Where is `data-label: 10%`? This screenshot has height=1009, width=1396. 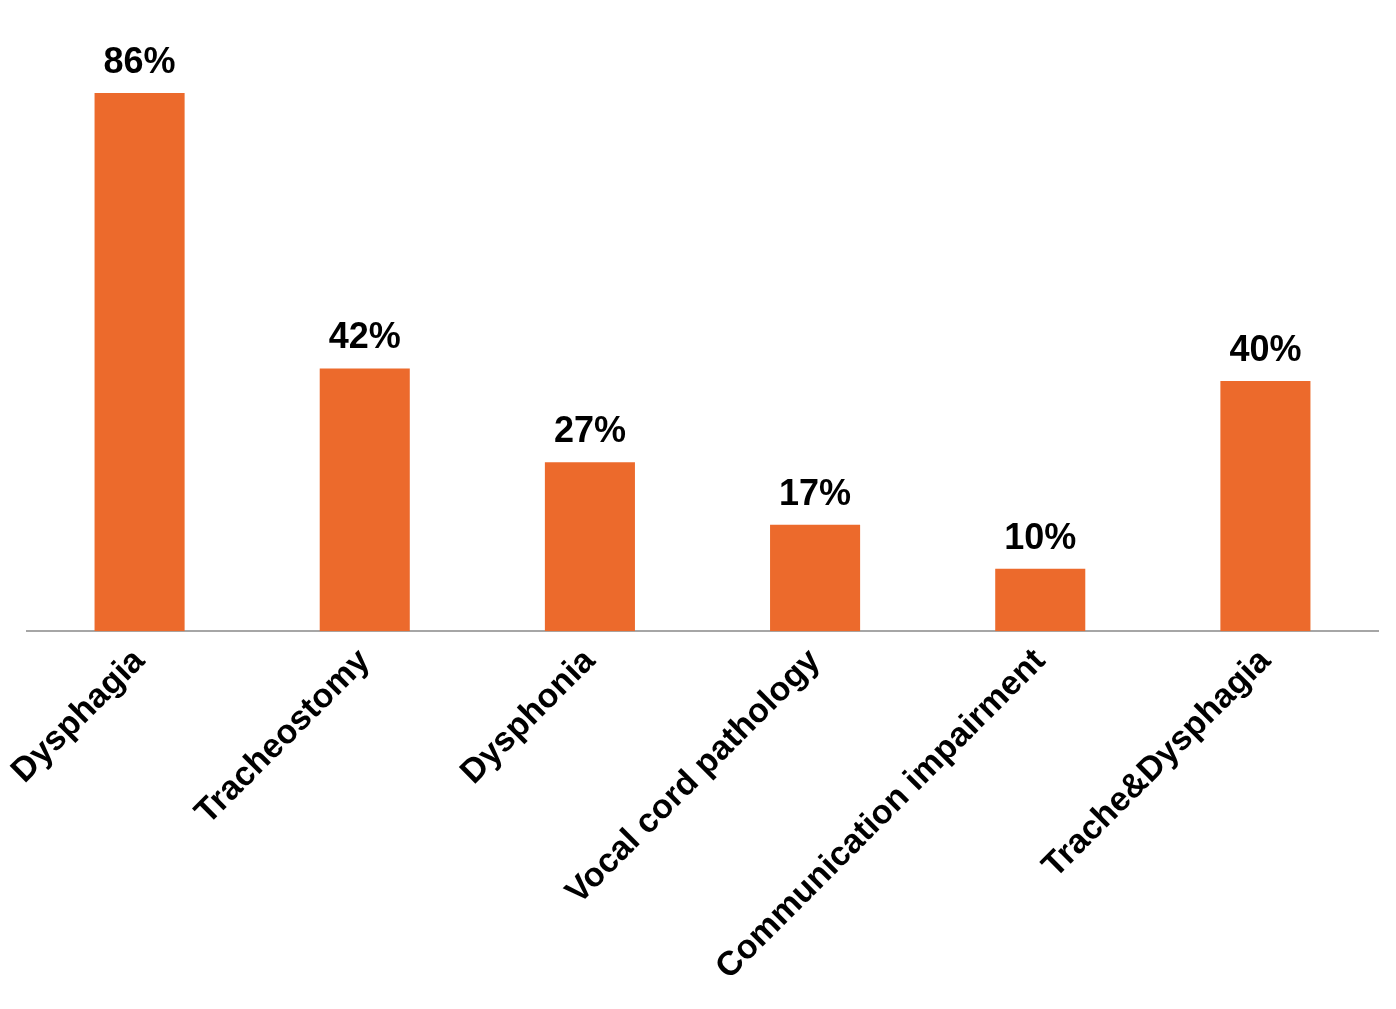 data-label: 10% is located at coordinates (1040, 536).